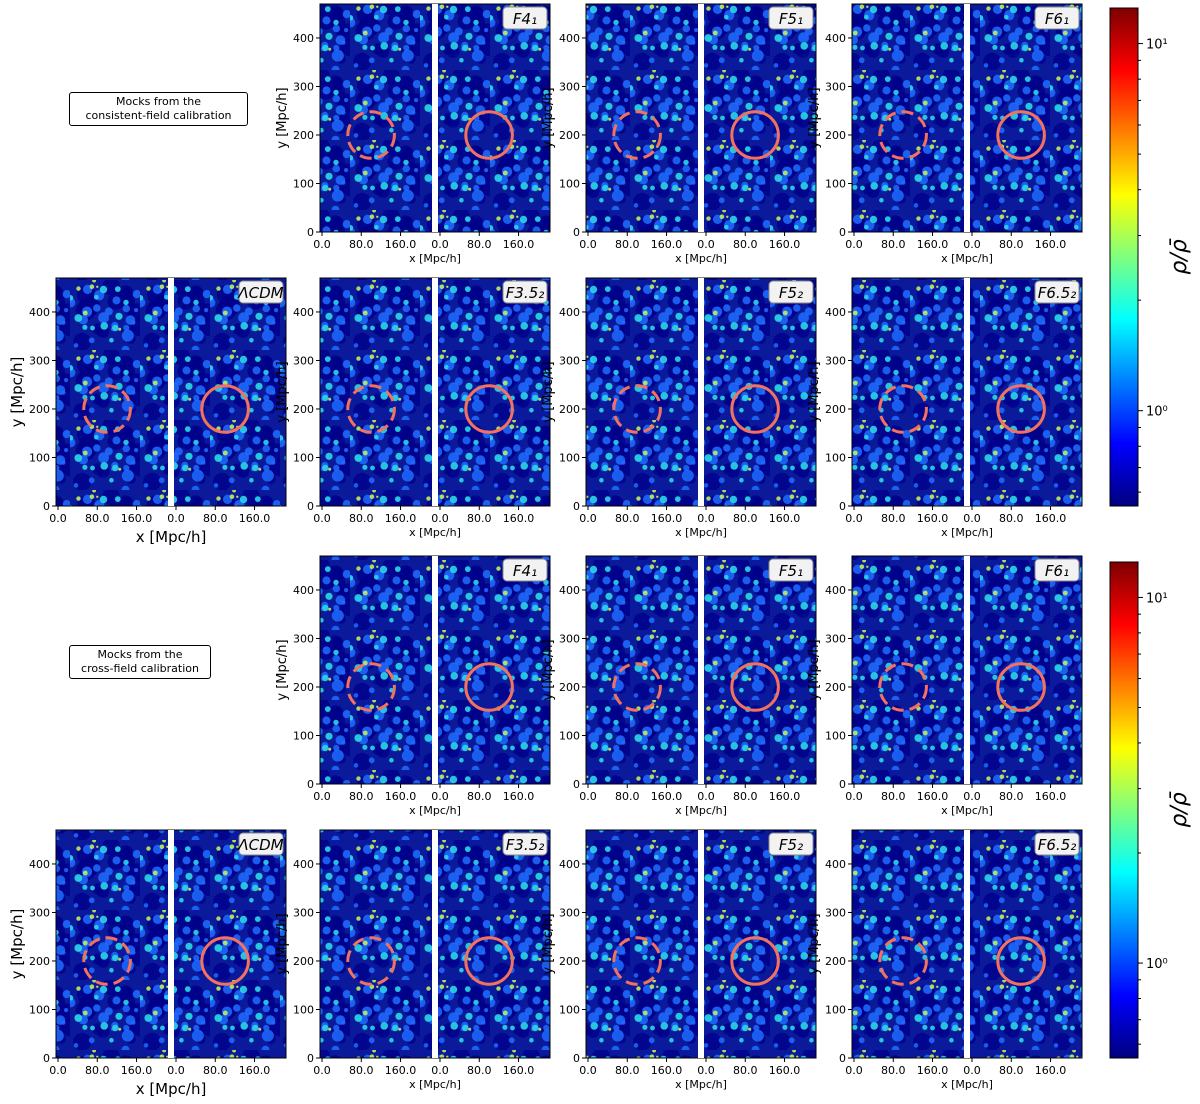 This screenshot has height=1104, width=1200. What do you see at coordinates (1124, 810) in the screenshot?
I see `colorbar-strip` at bounding box center [1124, 810].